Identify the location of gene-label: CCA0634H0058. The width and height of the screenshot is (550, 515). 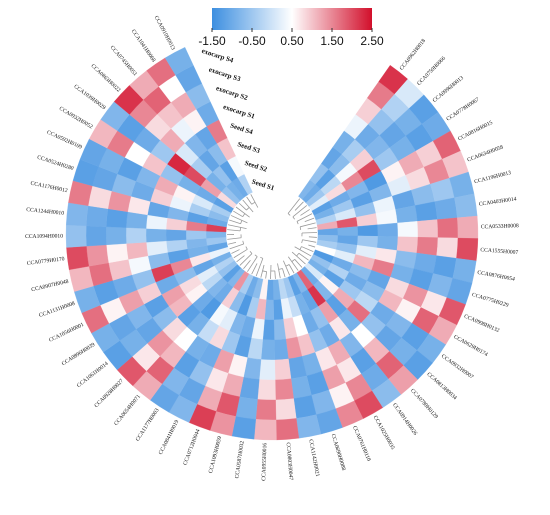
(486, 153).